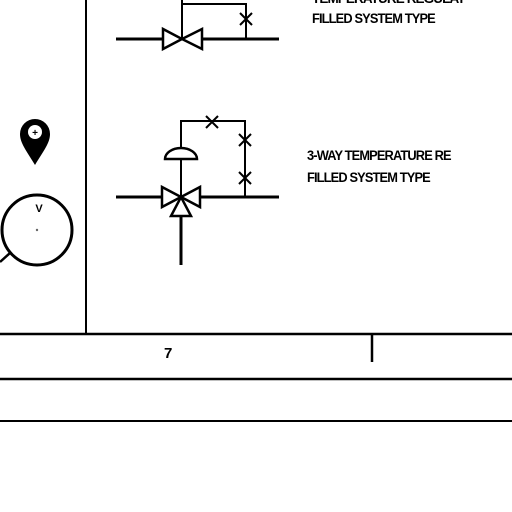 This screenshot has width=512, height=512. I want to click on label-mid-line-2: FILLED SYSTEM TYPE, so click(369, 177).